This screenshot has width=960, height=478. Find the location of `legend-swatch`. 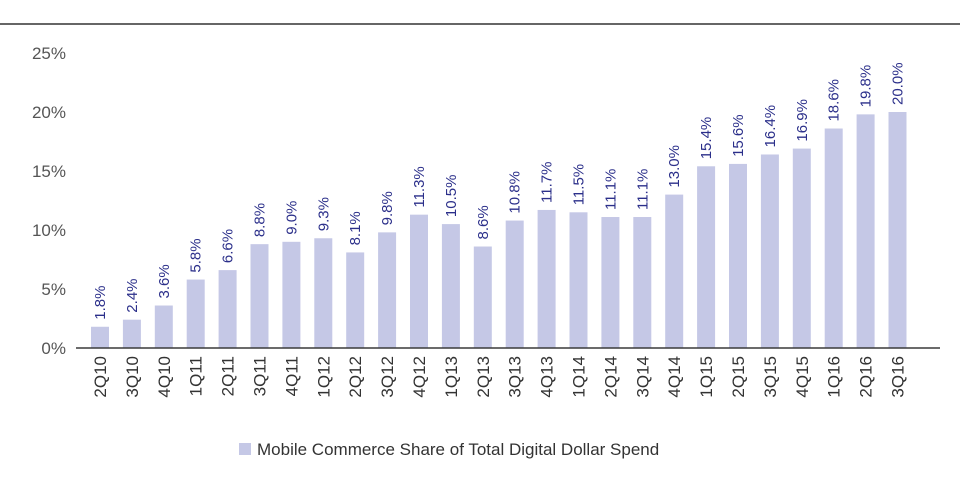

legend-swatch is located at coordinates (245, 449).